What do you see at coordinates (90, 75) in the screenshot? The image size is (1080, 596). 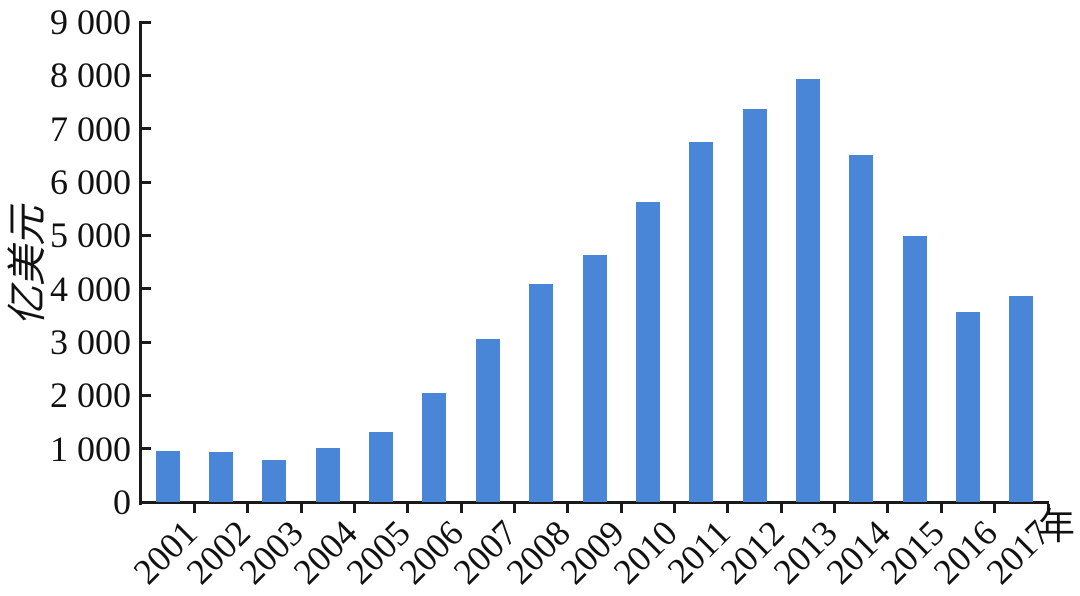 I see `y-axis-tick-label: 8 000` at bounding box center [90, 75].